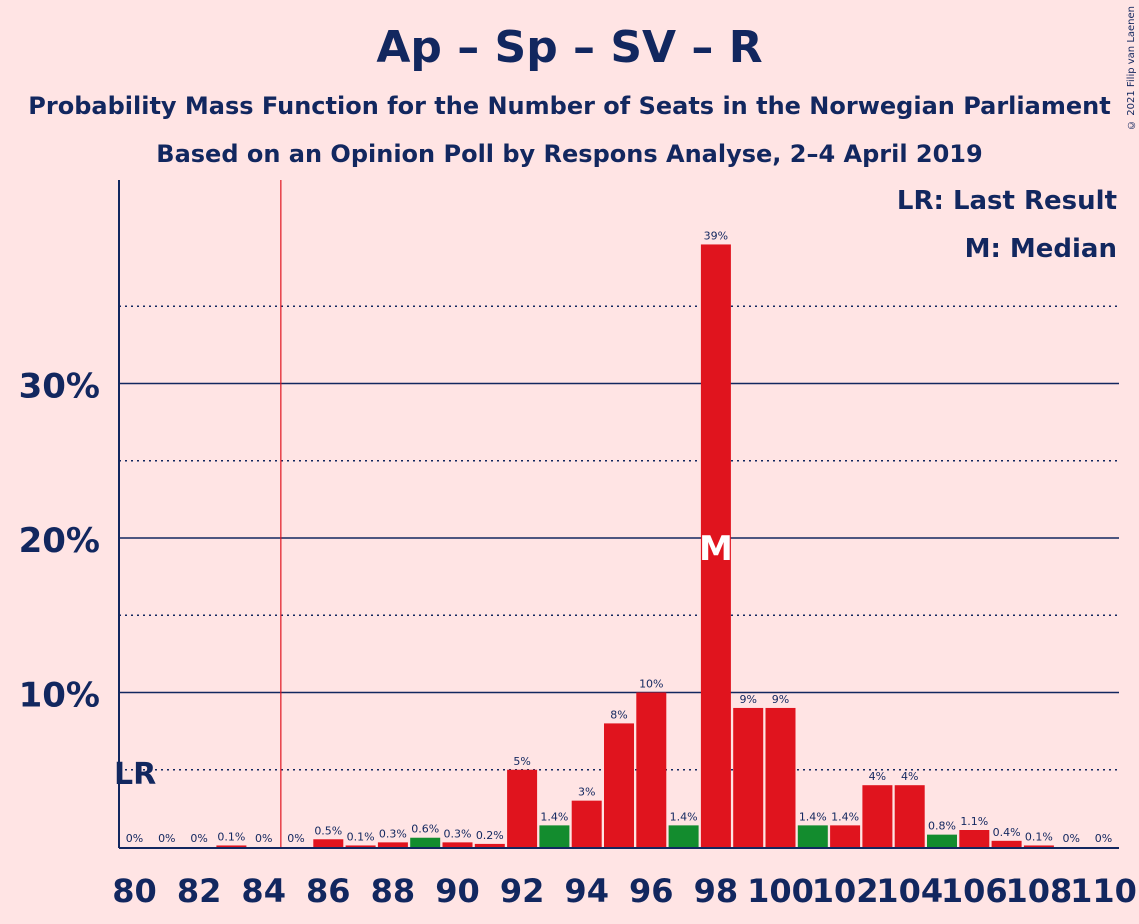  What do you see at coordinates (1040, 249) in the screenshot?
I see `legend-median: M: Median` at bounding box center [1040, 249].